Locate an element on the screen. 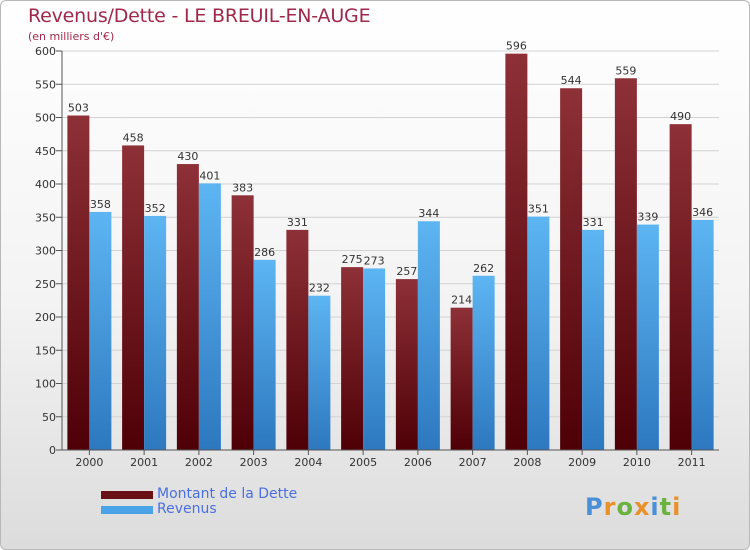 This screenshot has height=550, width=750. data-label-revenus-2007: 262 is located at coordinates (483, 268).